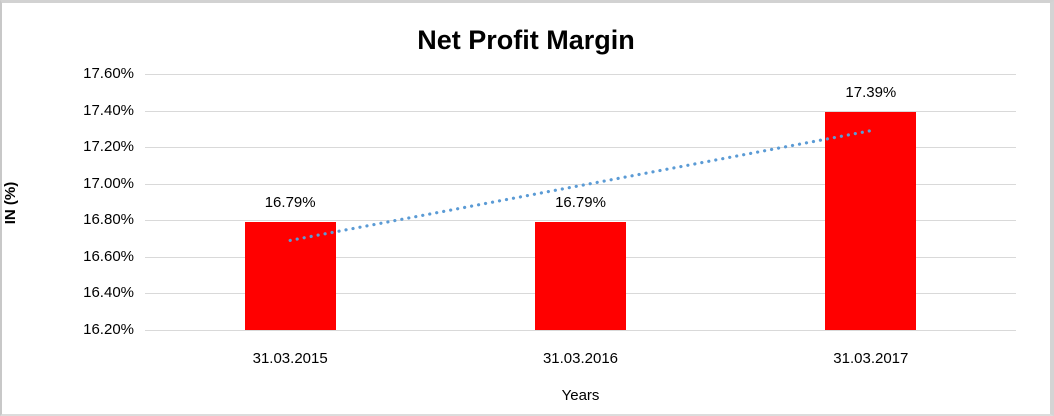 This screenshot has height=416, width=1054. What do you see at coordinates (108, 329) in the screenshot?
I see `y-axis-tick-label: 16.20%` at bounding box center [108, 329].